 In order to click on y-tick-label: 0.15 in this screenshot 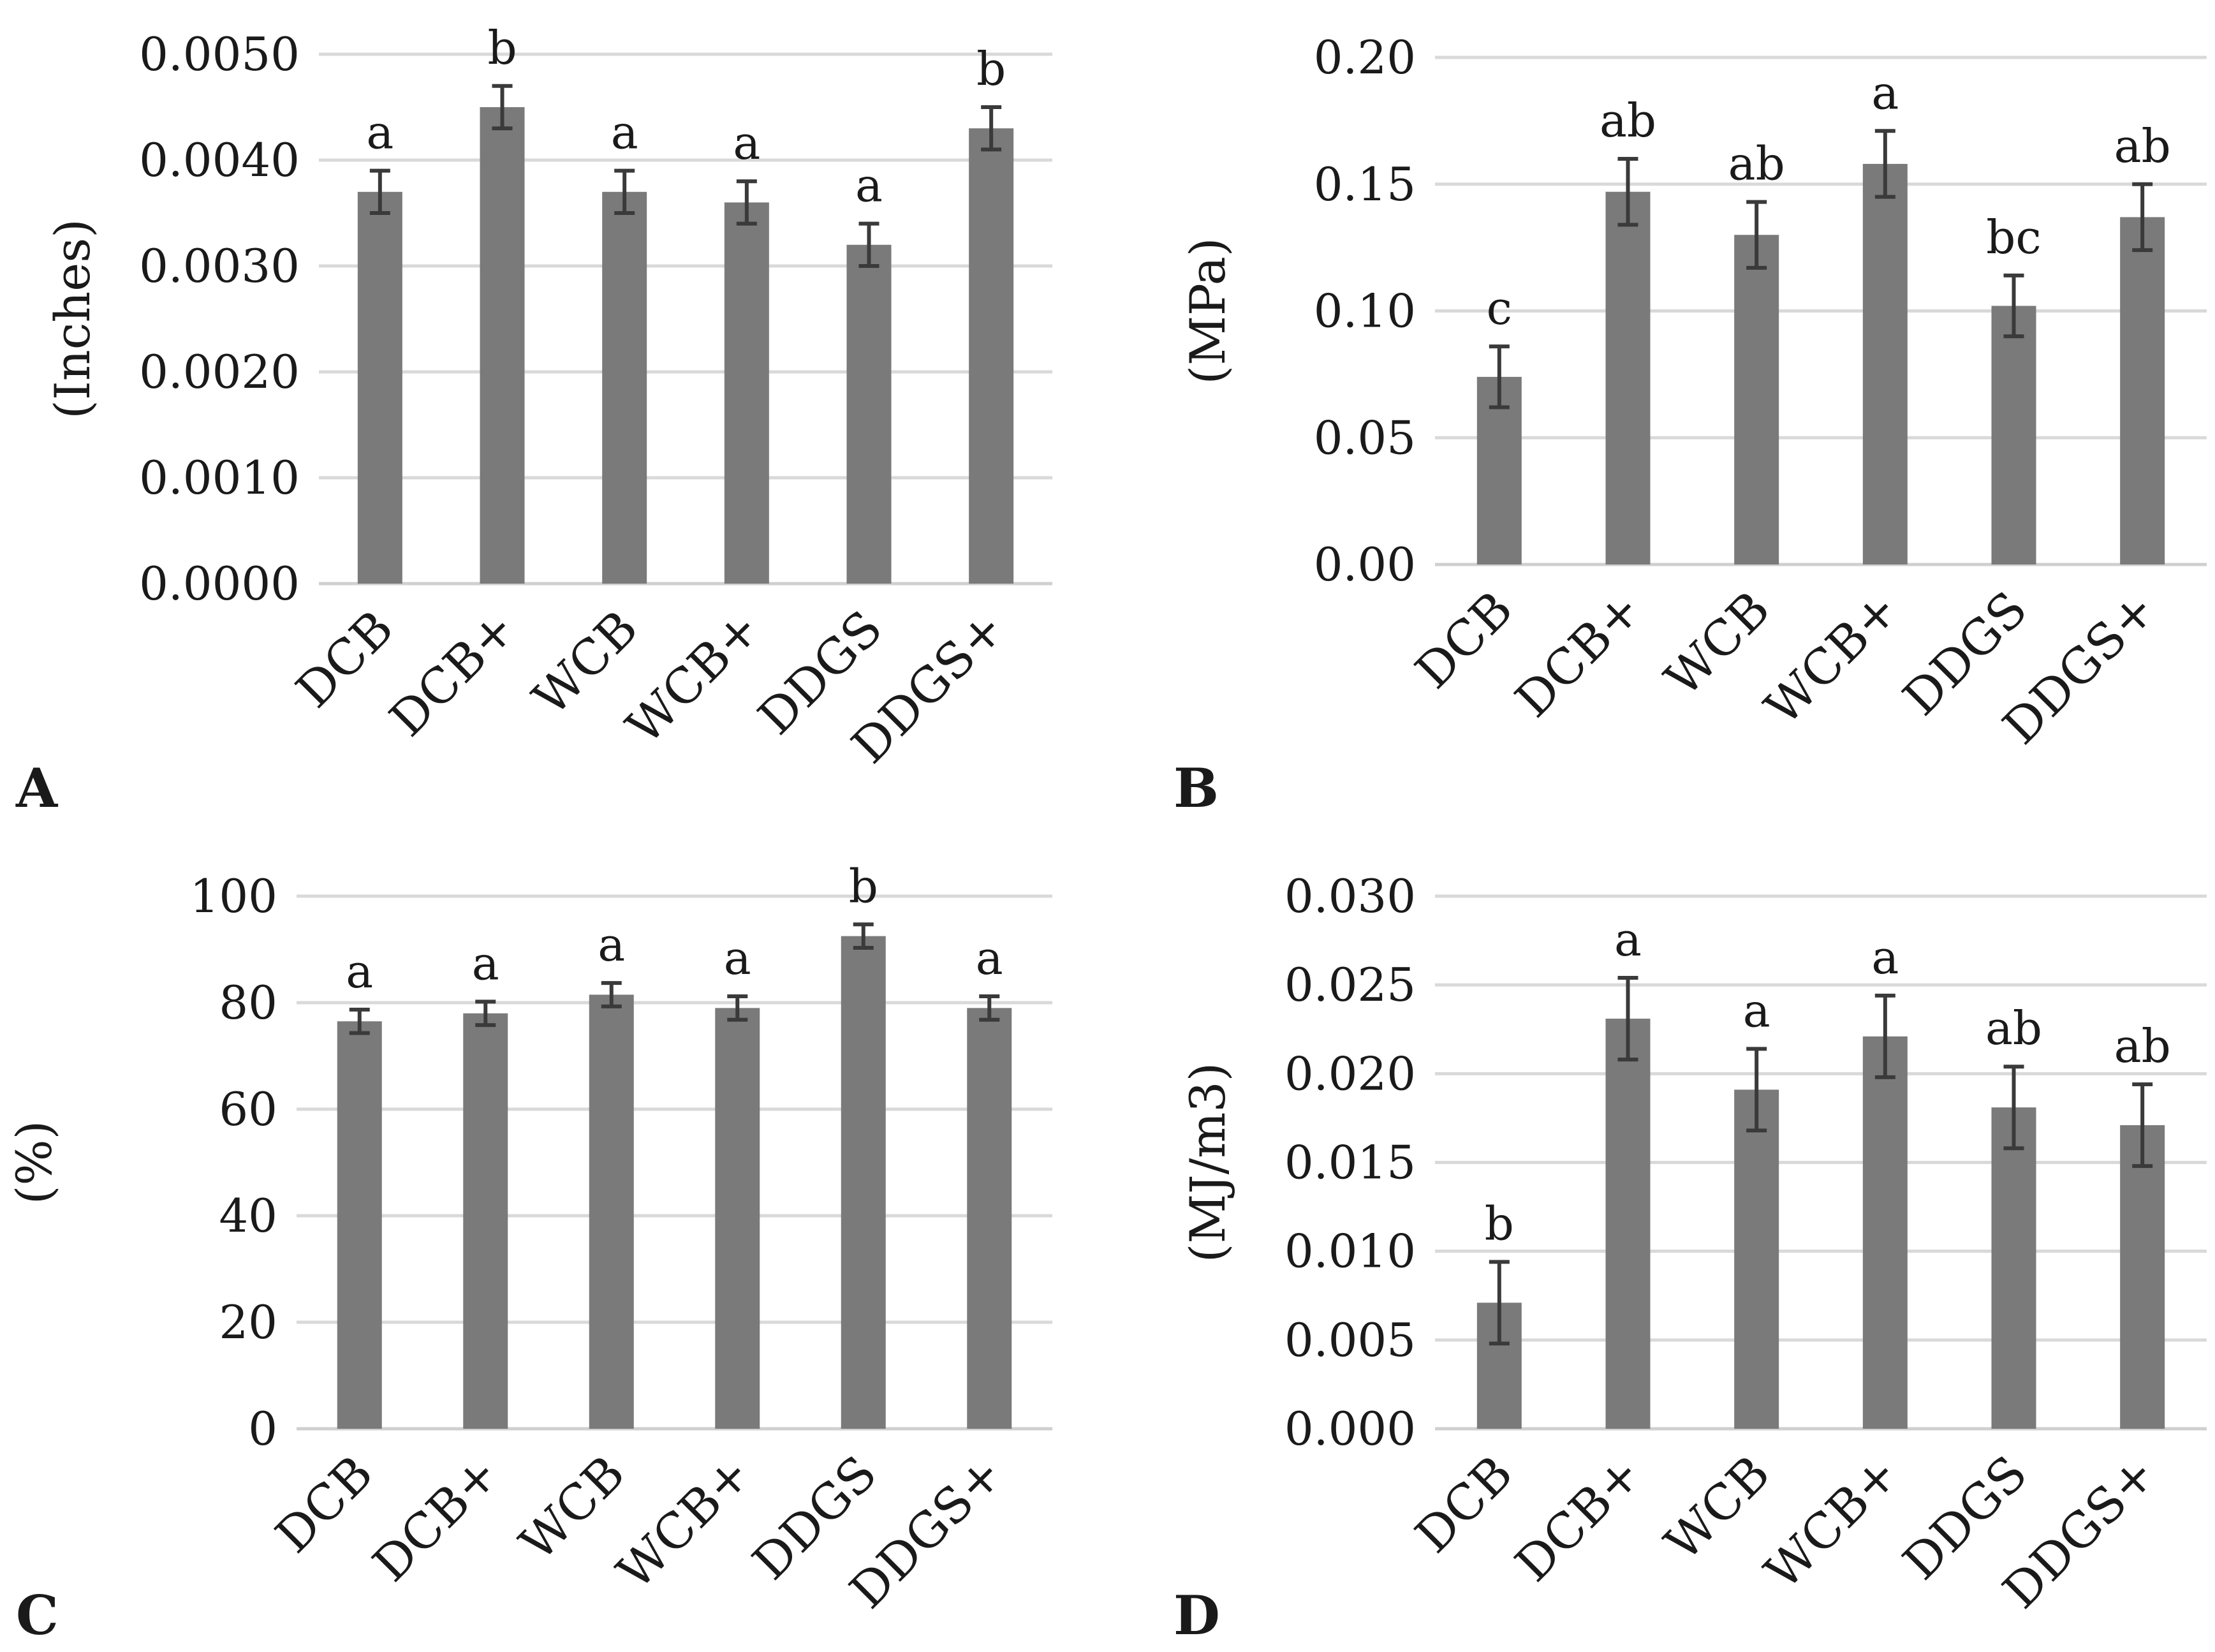, I will do `click(1365, 184)`.